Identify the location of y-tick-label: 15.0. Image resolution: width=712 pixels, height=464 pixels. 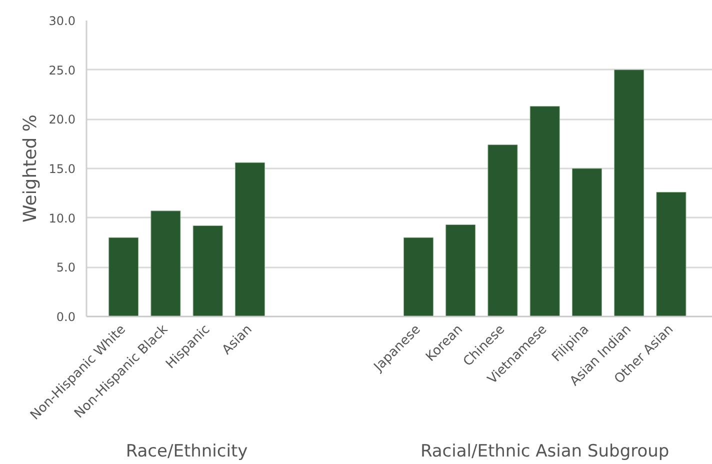
(62, 169).